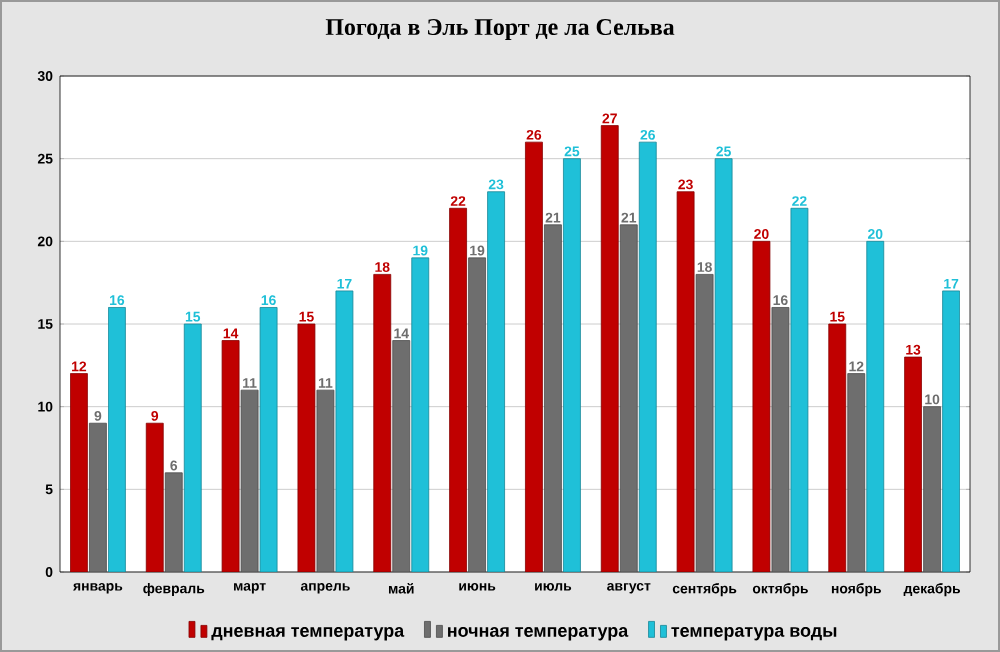 Image resolution: width=1000 pixels, height=652 pixels. Describe the element at coordinates (538, 634) in the screenshot. I see `legend-label: ночная температура` at that location.